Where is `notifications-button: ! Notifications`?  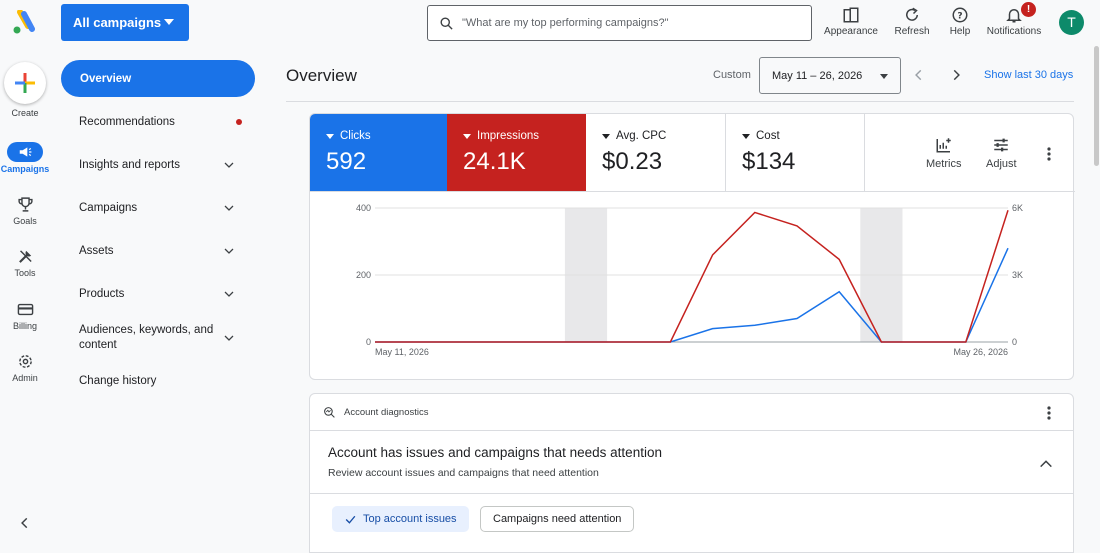
notifications-button: ! Notifications is located at coordinates (1014, 22).